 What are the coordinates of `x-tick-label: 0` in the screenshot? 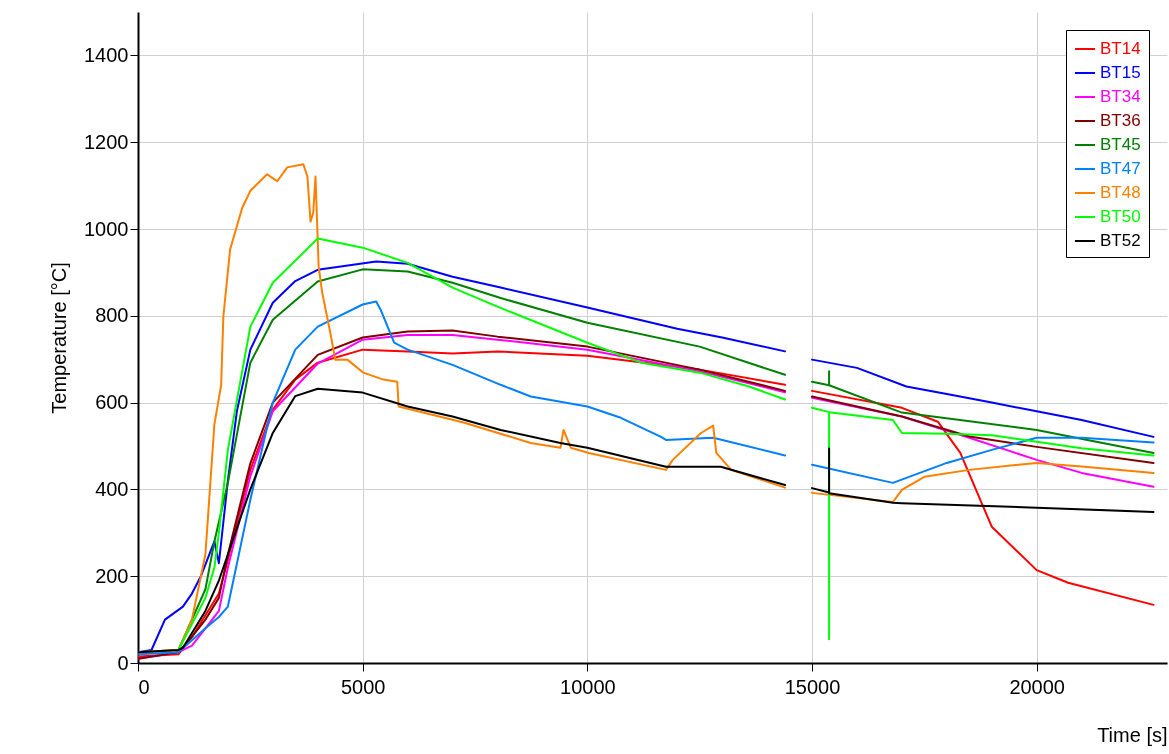 It's located at (144, 686).